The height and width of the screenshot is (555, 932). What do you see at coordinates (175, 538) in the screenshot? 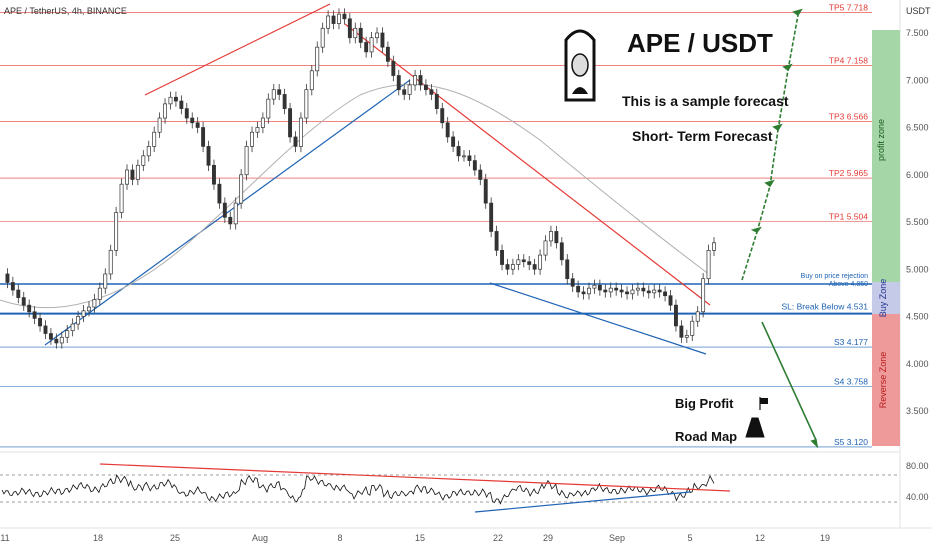
I see `time-tick: 25` at bounding box center [175, 538].